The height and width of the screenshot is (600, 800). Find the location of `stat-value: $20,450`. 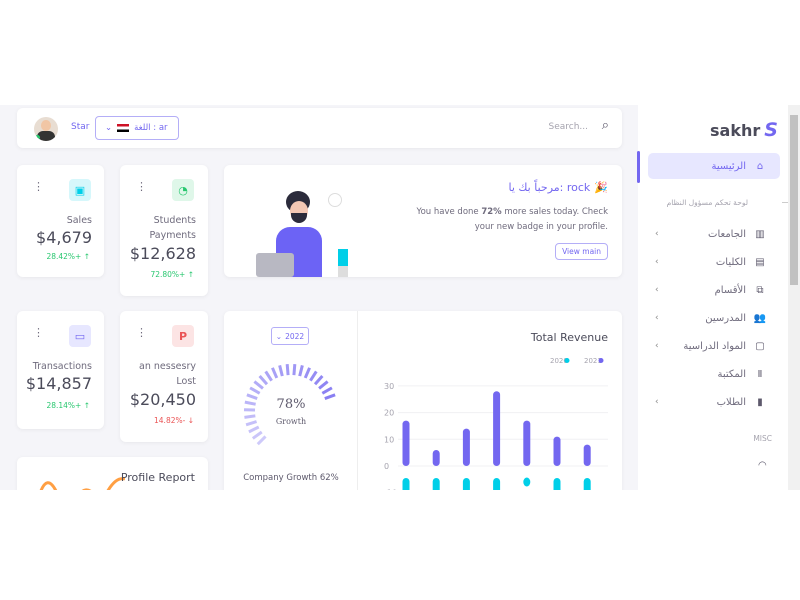

stat-value: $20,450 is located at coordinates (162, 399).